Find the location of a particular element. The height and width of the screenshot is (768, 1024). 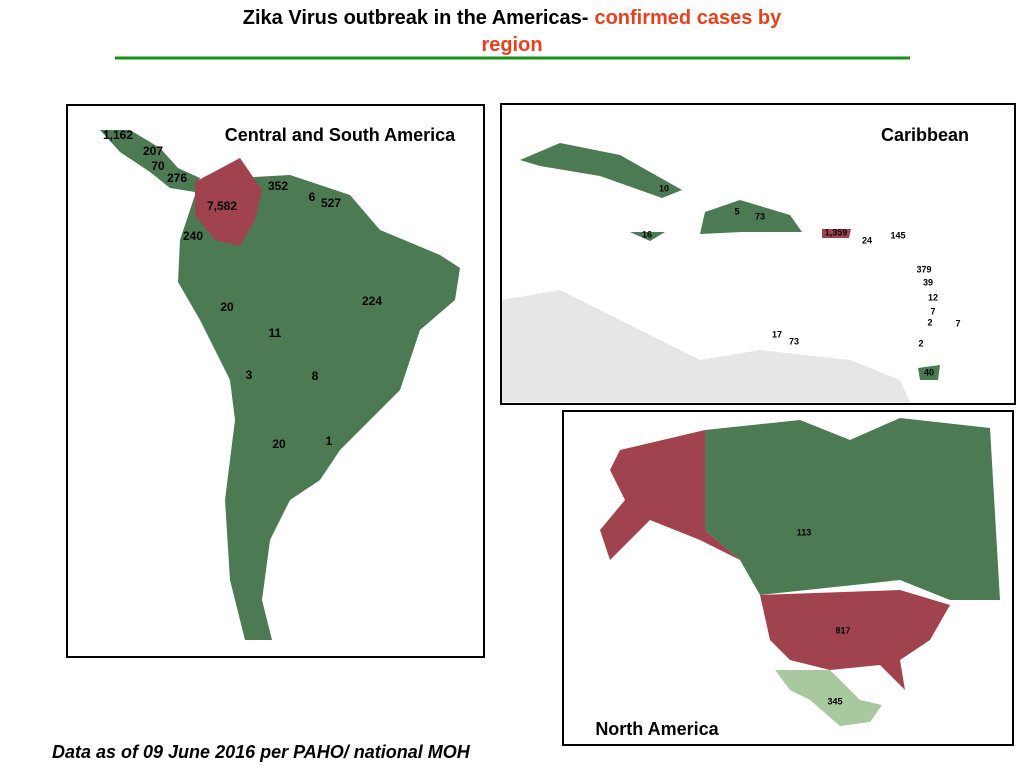

case-count: 3 is located at coordinates (249, 375).